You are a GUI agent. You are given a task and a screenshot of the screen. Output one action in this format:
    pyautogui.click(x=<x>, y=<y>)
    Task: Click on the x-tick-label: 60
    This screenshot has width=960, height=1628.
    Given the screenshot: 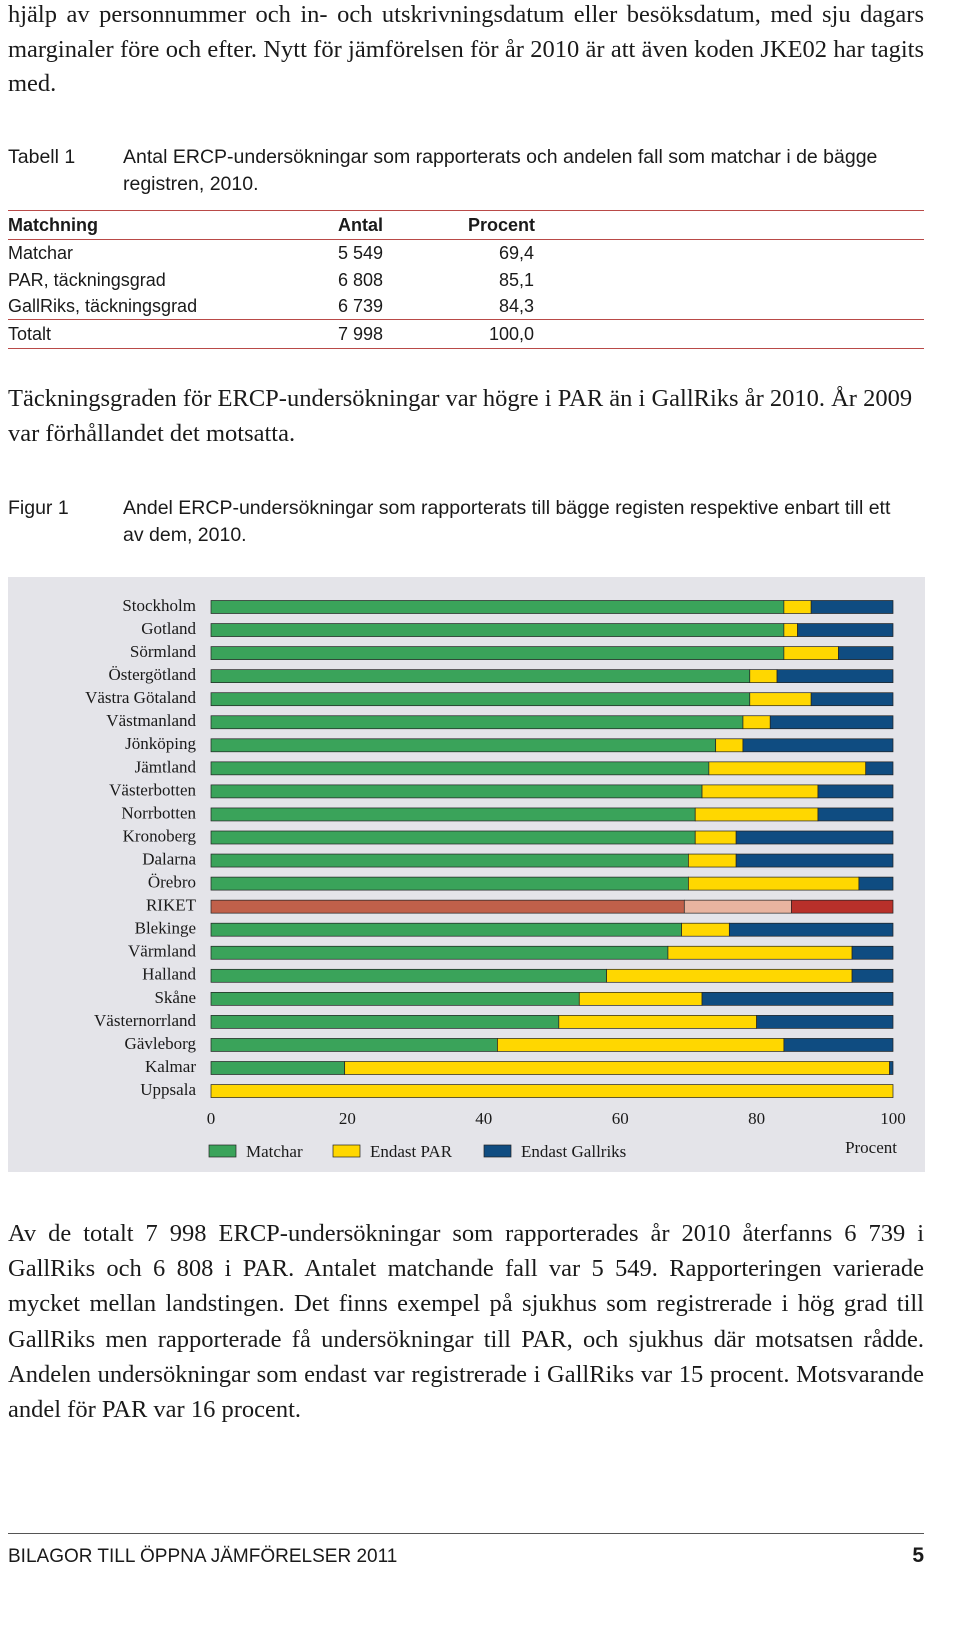 What is the action you would take?
    pyautogui.click(x=620, y=1118)
    